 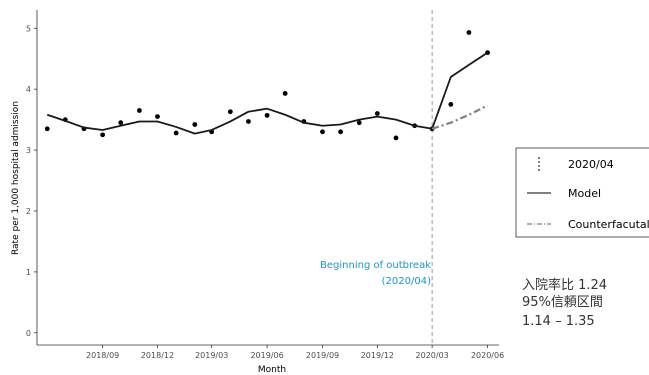 I want to click on x-tick-label: 2019/06, so click(x=266, y=355).